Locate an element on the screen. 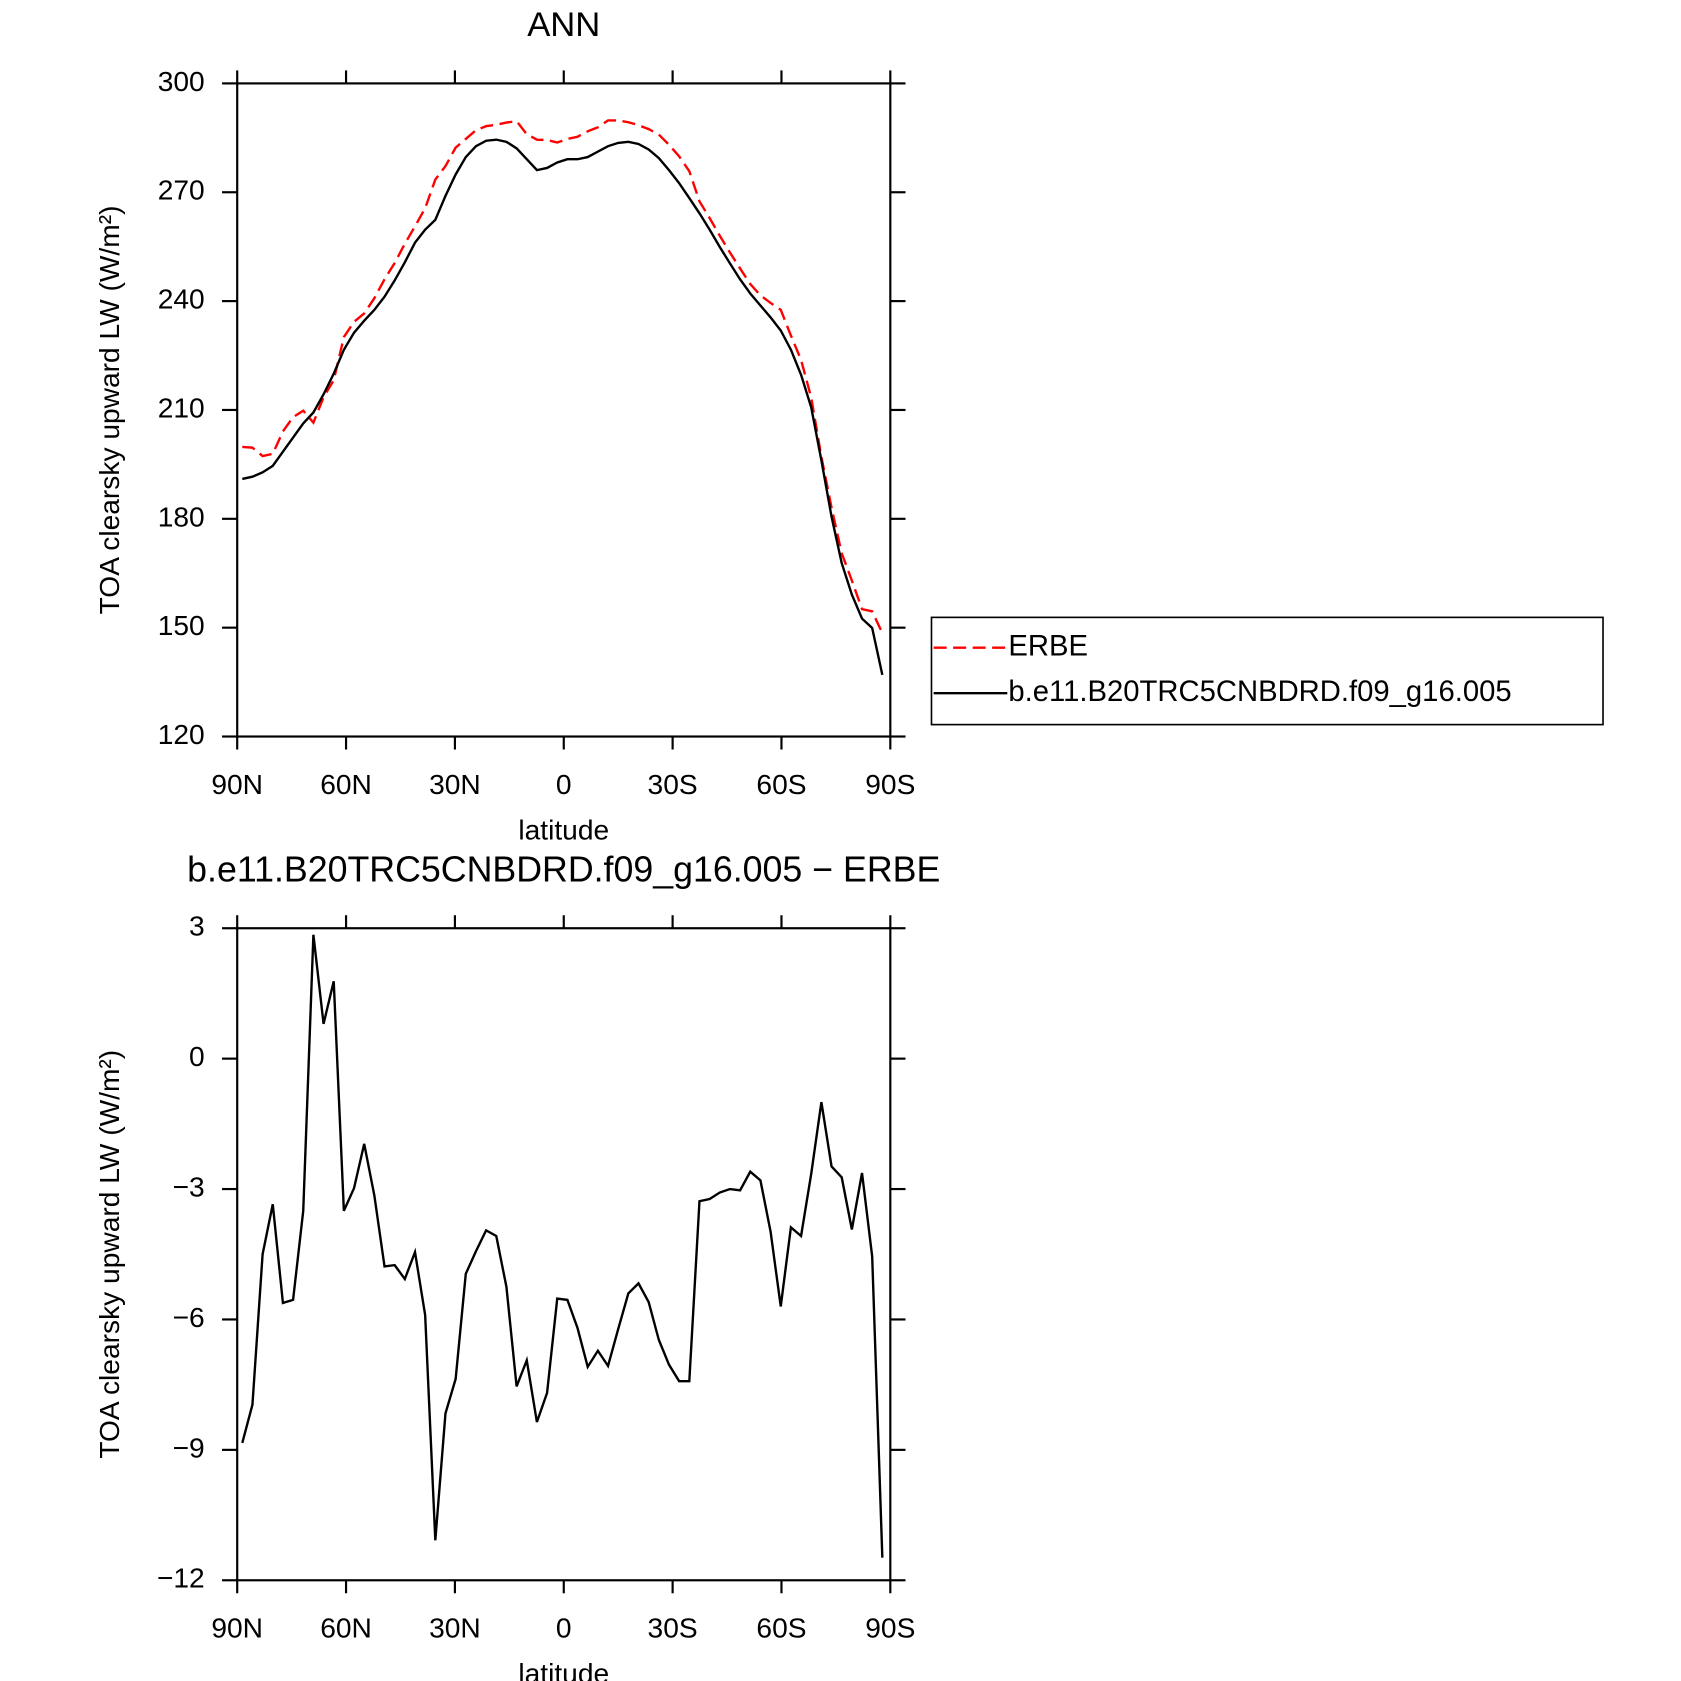 This screenshot has width=1681, height=1681. legend-box is located at coordinates (1267, 671).